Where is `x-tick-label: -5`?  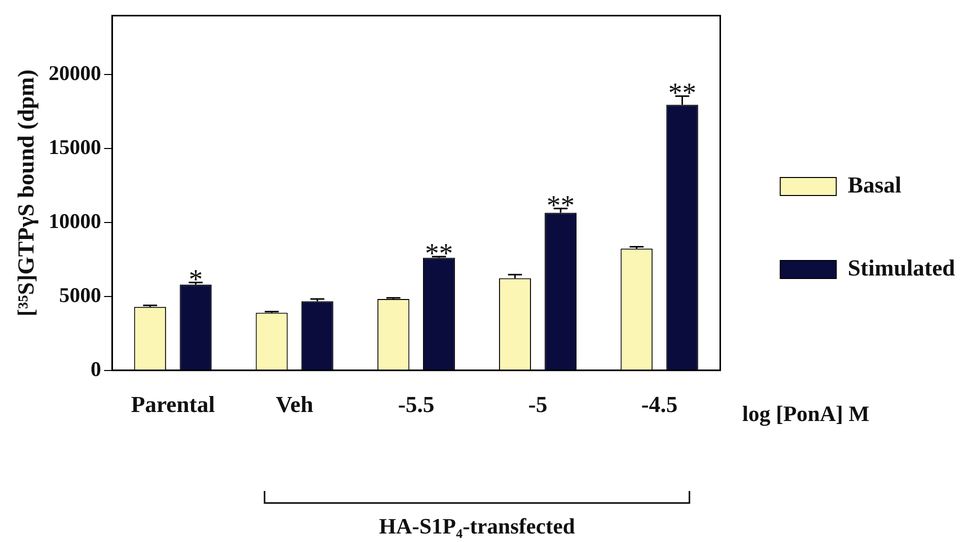
x-tick-label: -5 is located at coordinates (538, 405).